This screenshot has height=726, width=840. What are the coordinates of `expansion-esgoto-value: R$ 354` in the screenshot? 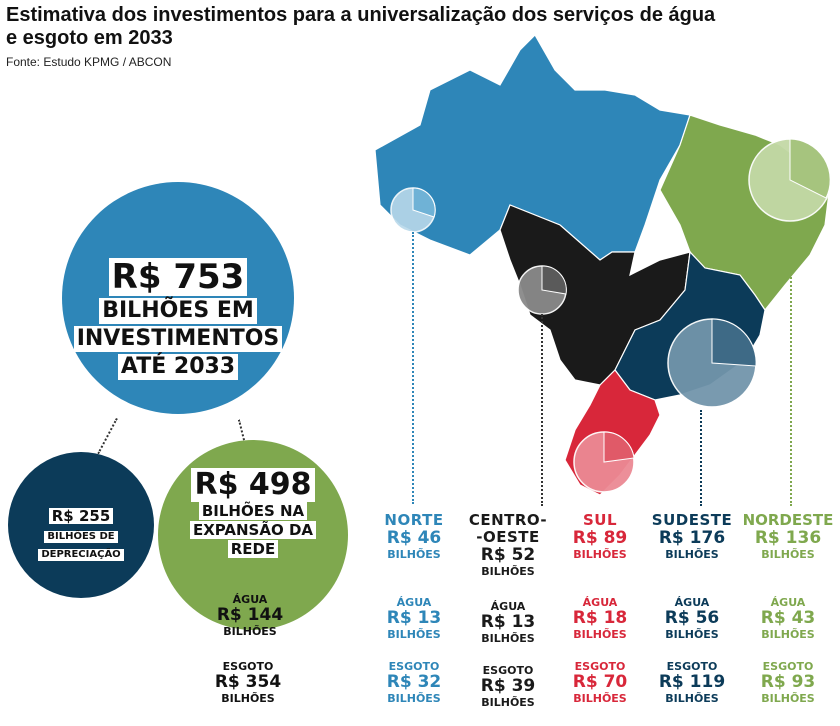 It's located at (248, 682).